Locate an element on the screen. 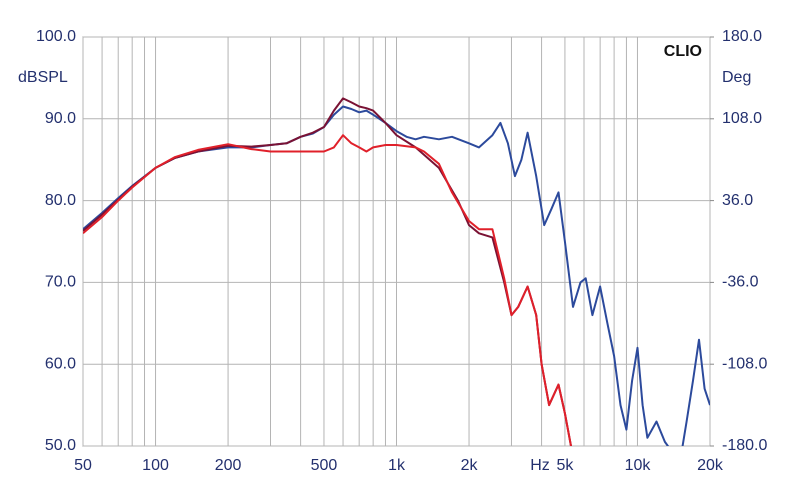  y2-tick-label: 180.0 is located at coordinates (742, 36).